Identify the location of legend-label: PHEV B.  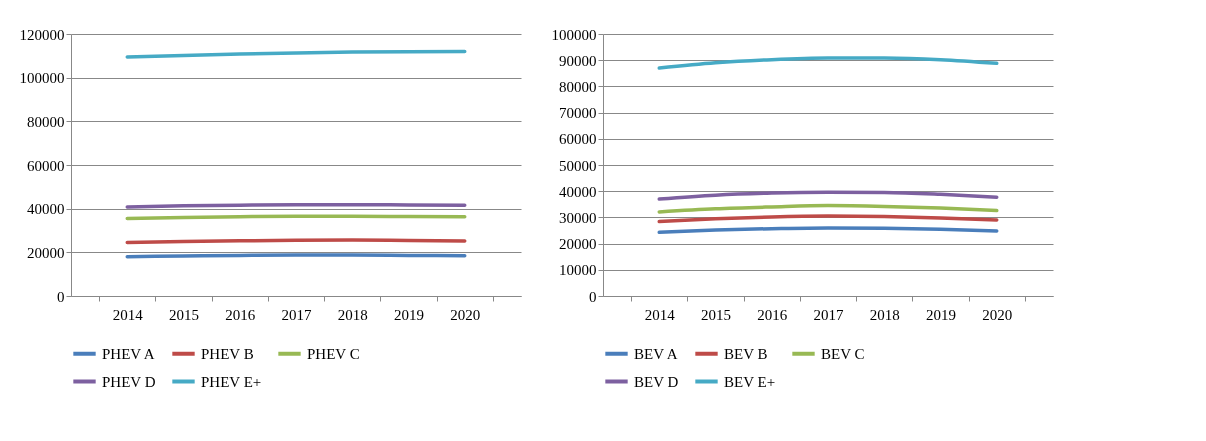
(227, 353).